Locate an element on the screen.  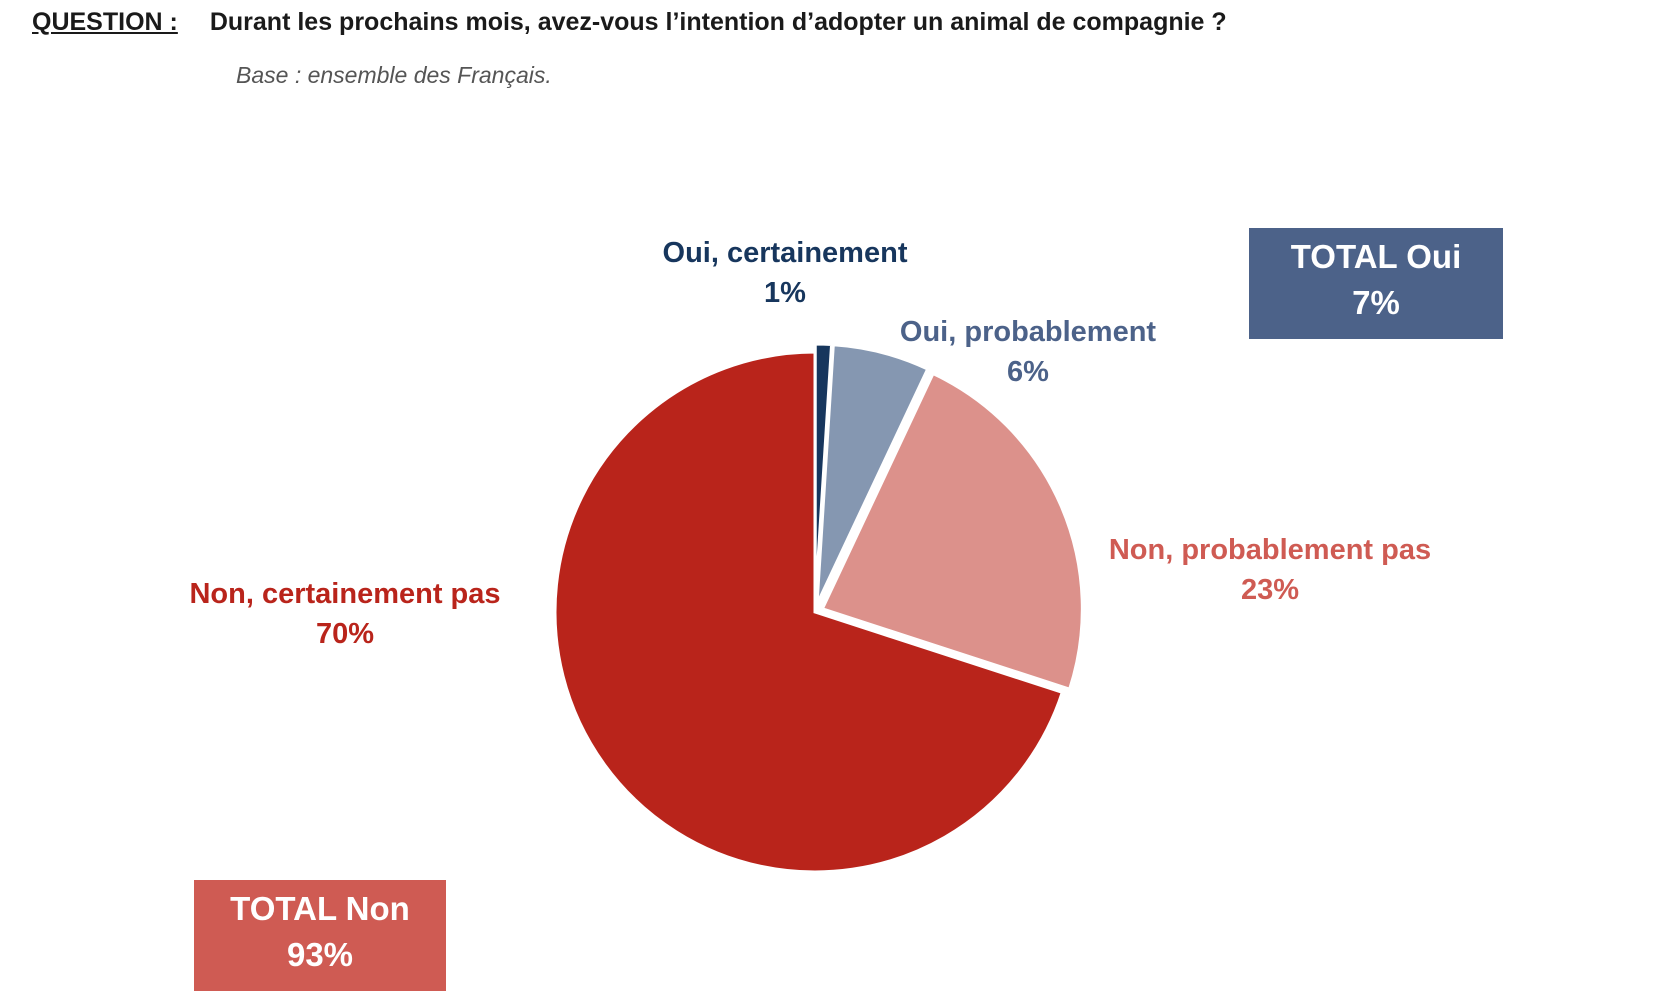
label-non-probablement-pas: Non, probablement pas 23% is located at coordinates (1270, 570).